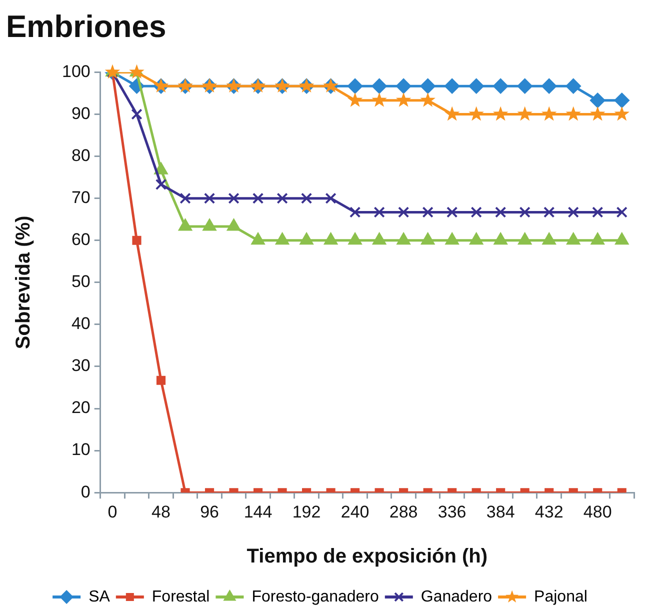 The image size is (654, 615). Describe the element at coordinates (209, 512) in the screenshot. I see `x-tick-label: 96` at that location.